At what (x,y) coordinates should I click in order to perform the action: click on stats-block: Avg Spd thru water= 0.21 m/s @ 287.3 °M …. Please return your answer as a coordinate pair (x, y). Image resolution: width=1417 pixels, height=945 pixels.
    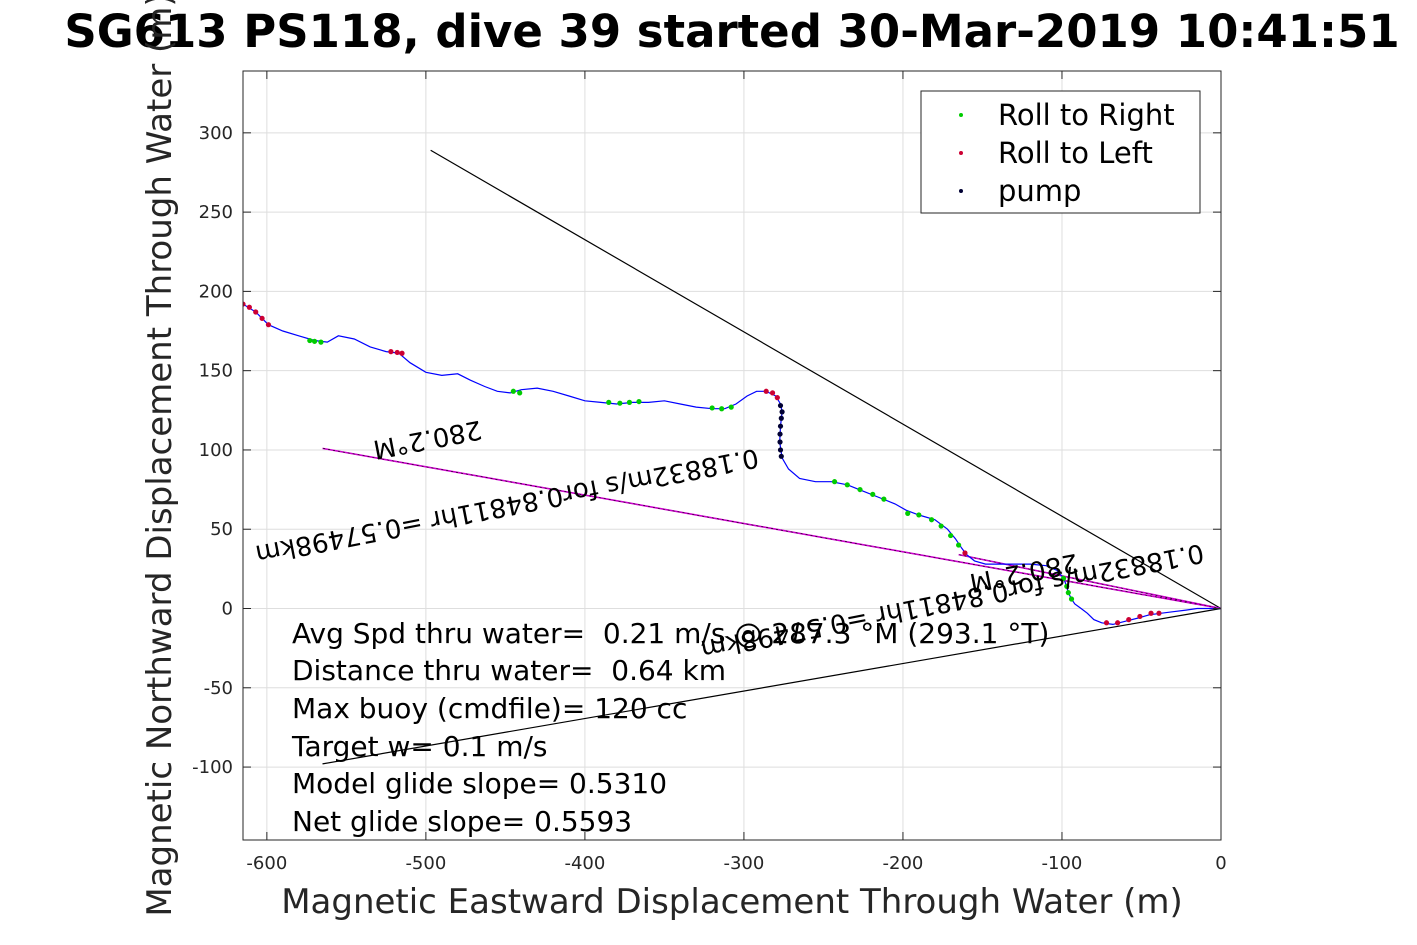
    Looking at the image, I should click on (670, 727).